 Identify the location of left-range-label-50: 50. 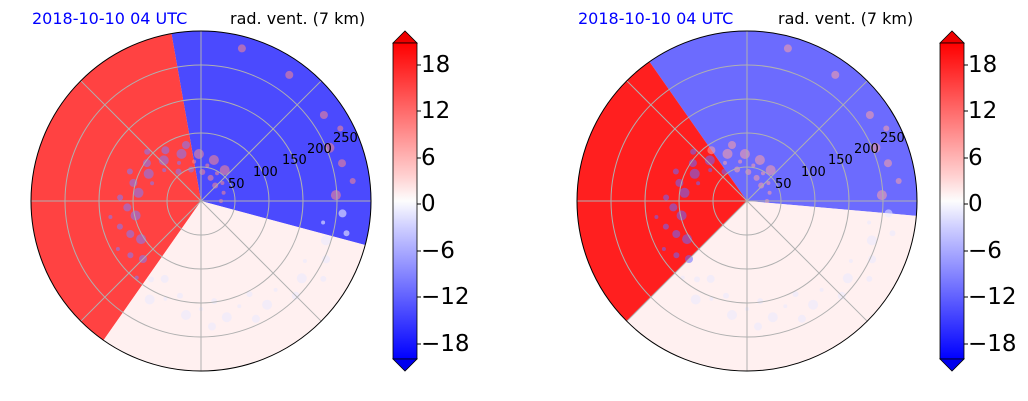
(236, 184).